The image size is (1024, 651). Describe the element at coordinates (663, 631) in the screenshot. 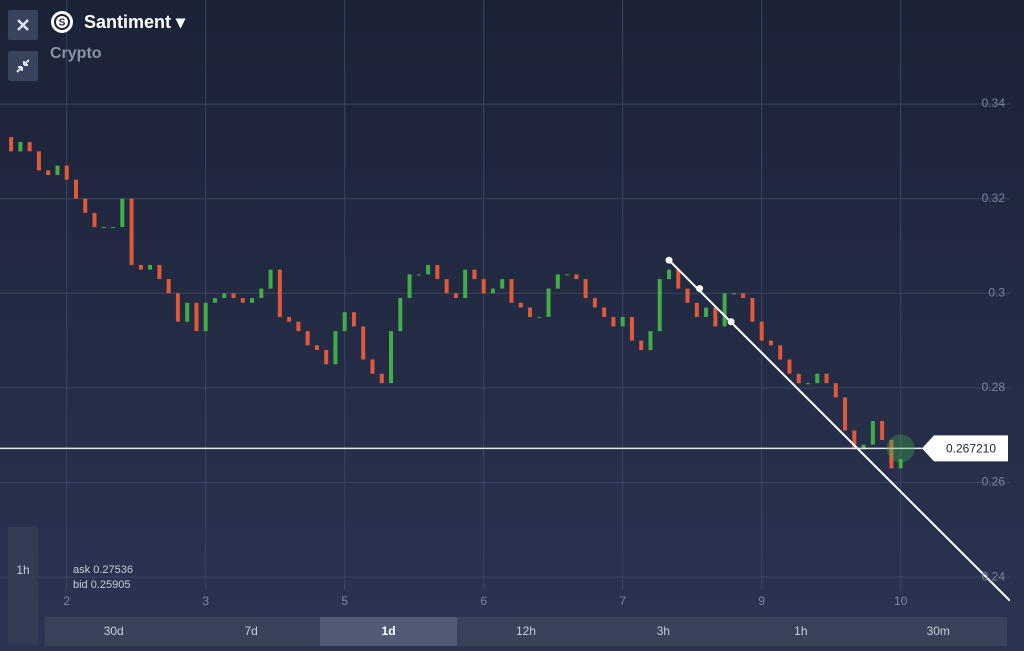

I see `timeframe-button: 3h` at that location.